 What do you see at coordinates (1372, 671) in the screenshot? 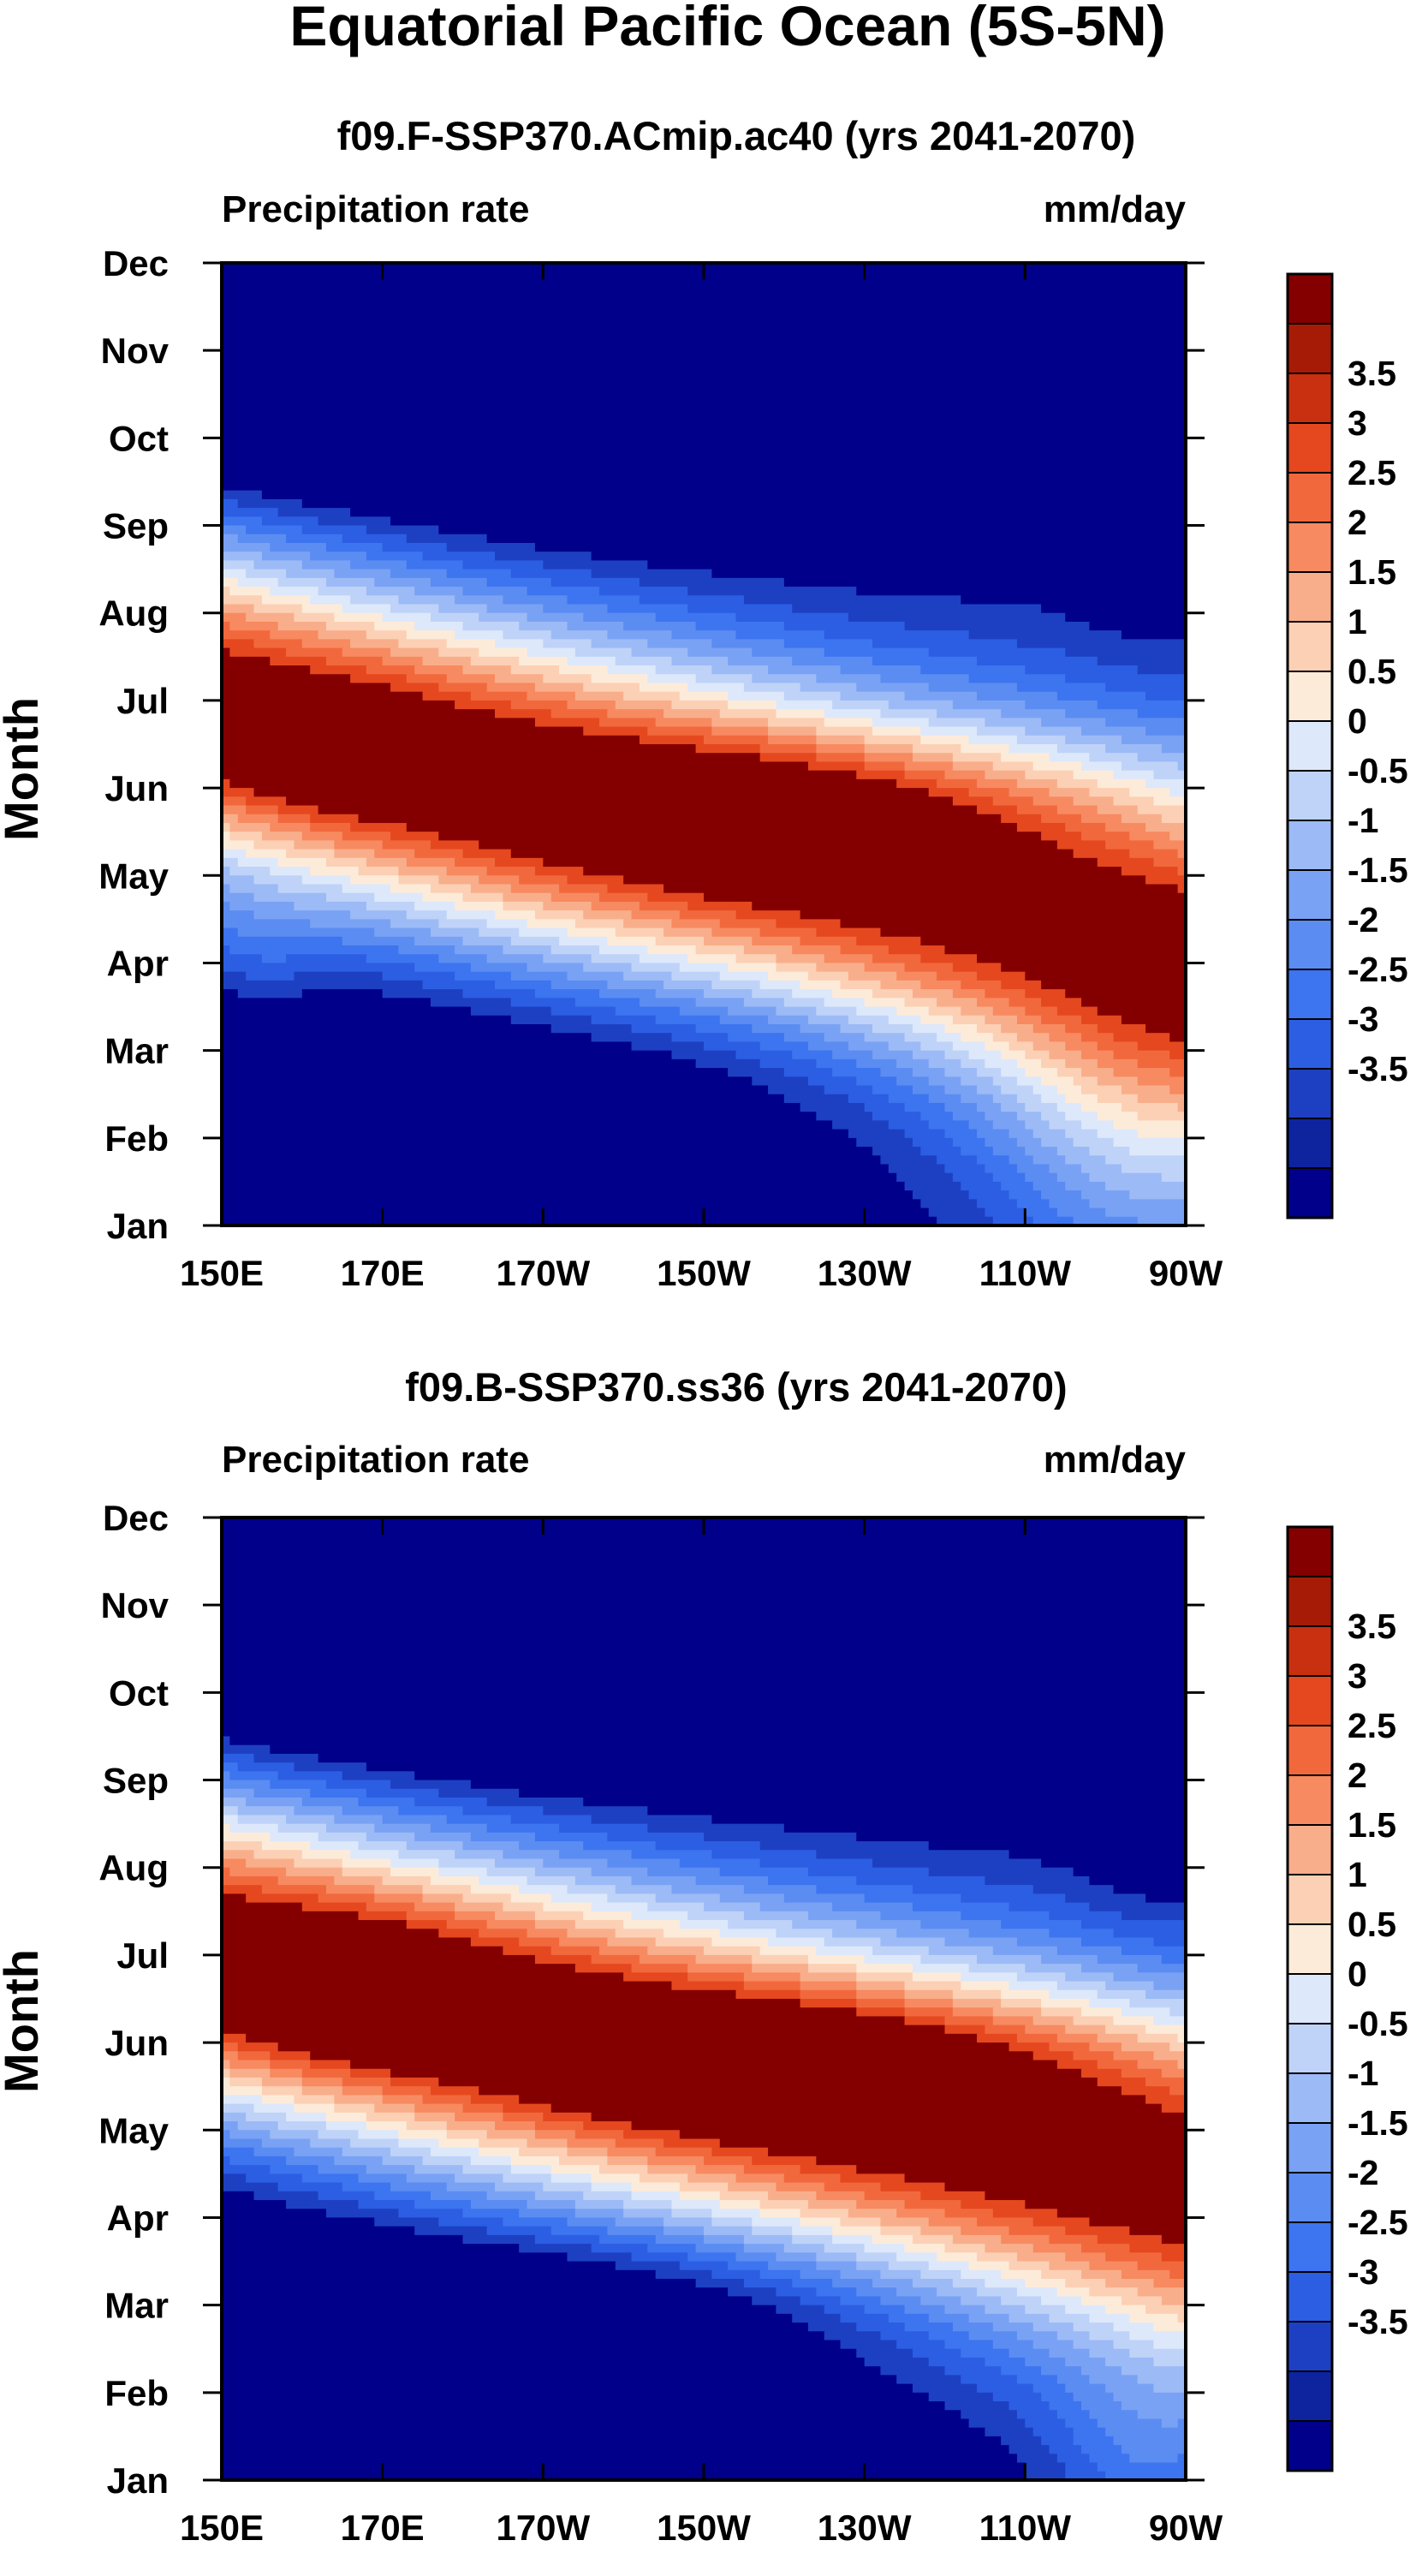
I see `colorbar-label: 0.5` at bounding box center [1372, 671].